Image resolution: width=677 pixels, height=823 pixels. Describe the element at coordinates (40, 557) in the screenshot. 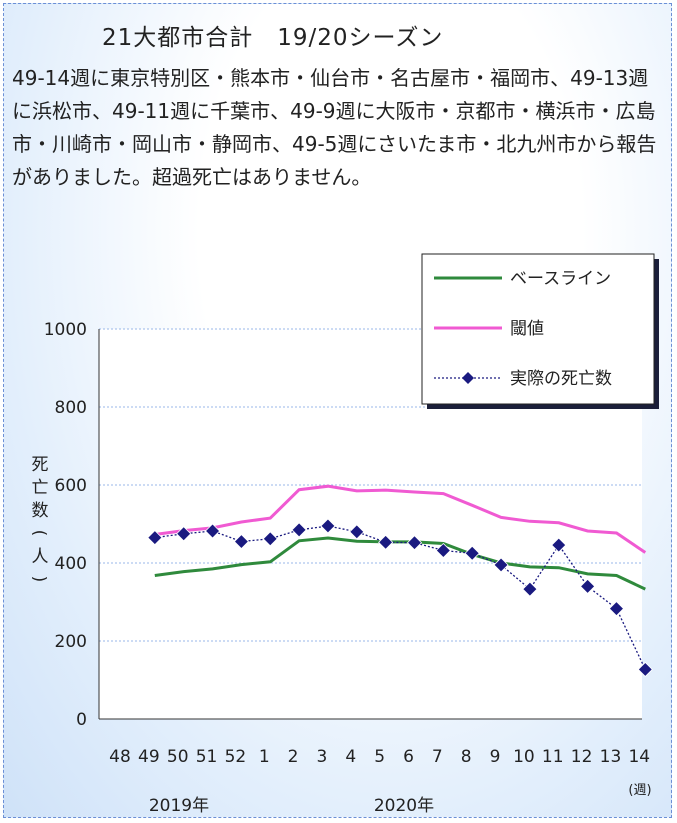

I see `y-axis-label-char: 人` at that location.